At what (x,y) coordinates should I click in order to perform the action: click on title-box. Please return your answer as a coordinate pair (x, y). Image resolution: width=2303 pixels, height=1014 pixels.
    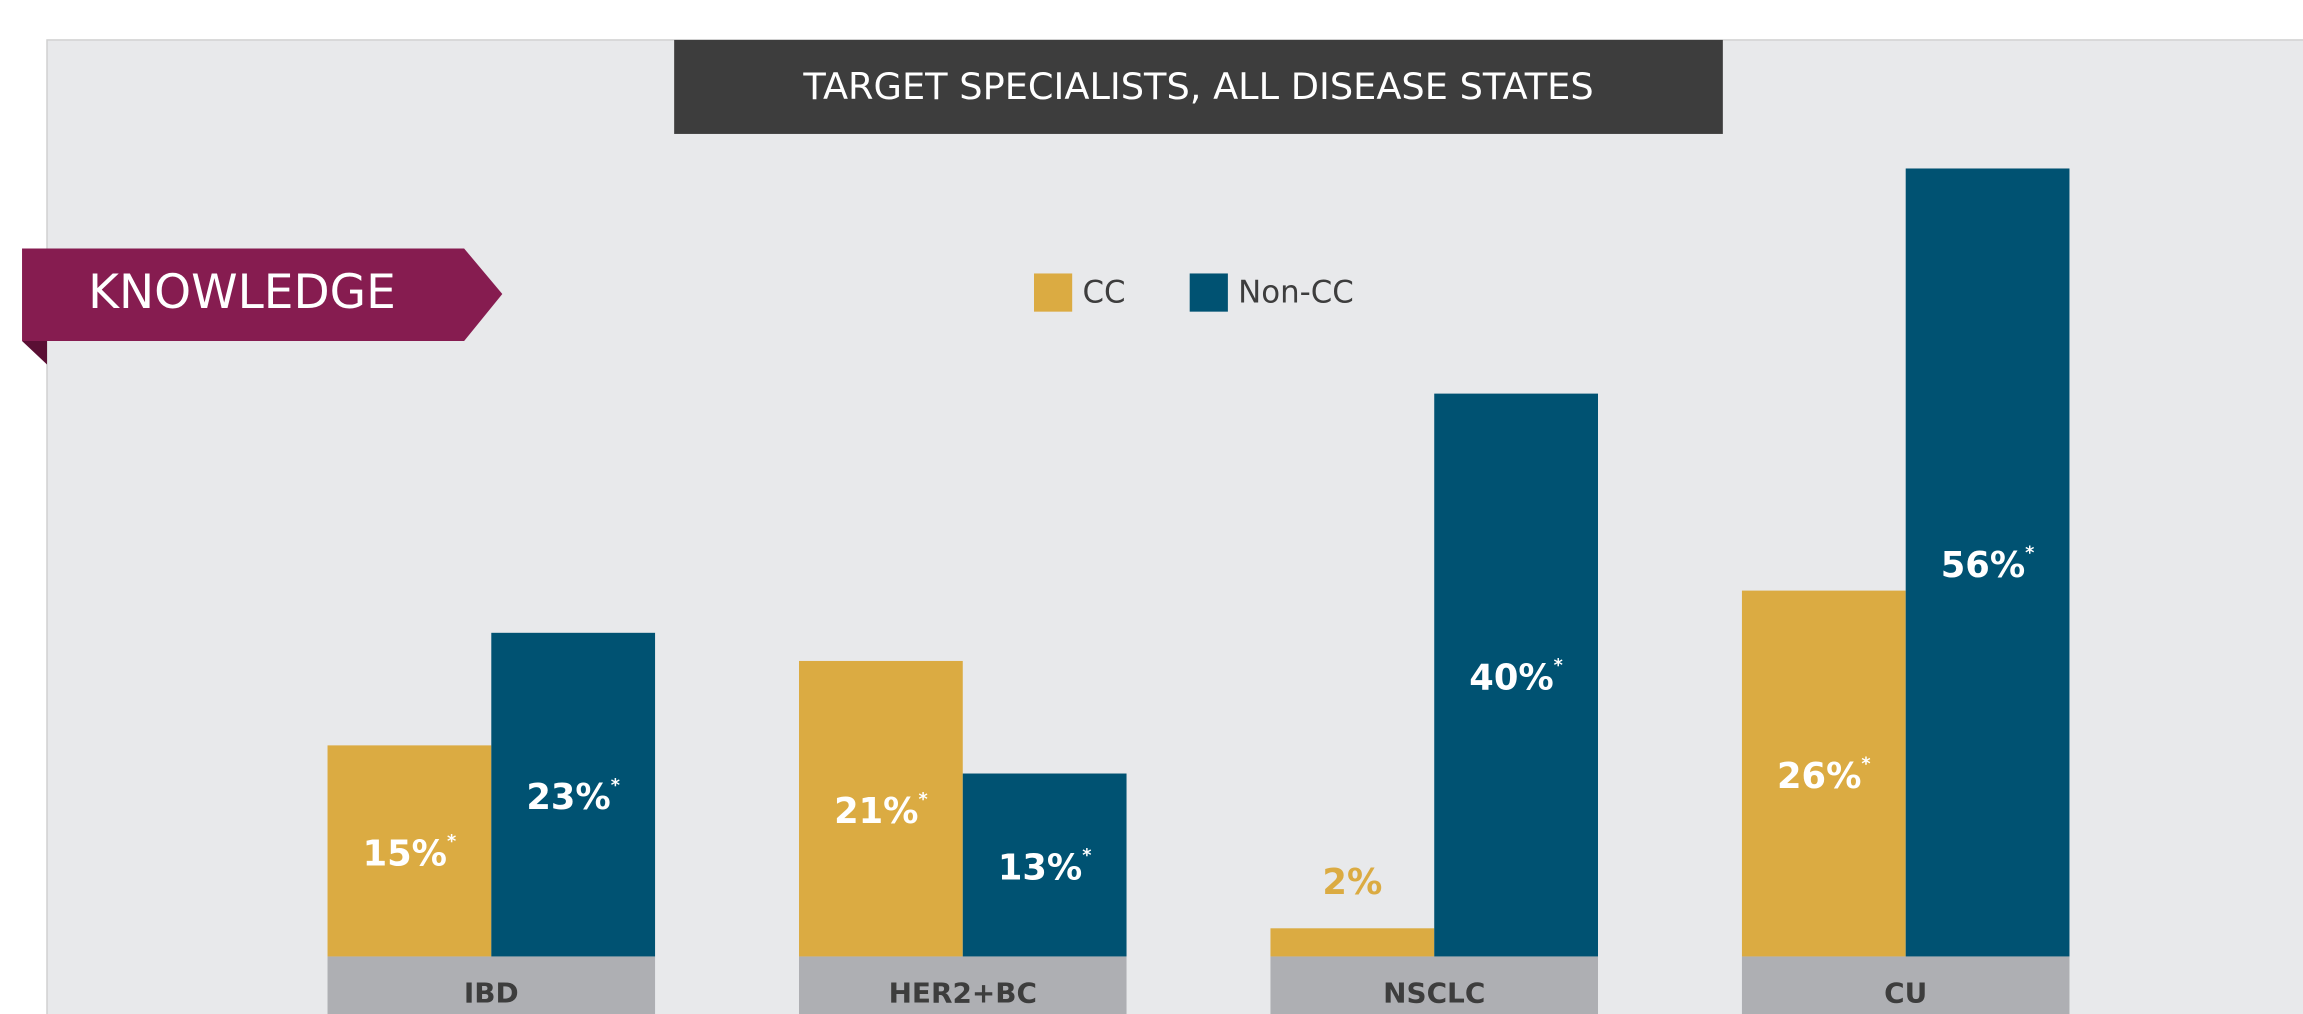
    Looking at the image, I should click on (1198, 86).